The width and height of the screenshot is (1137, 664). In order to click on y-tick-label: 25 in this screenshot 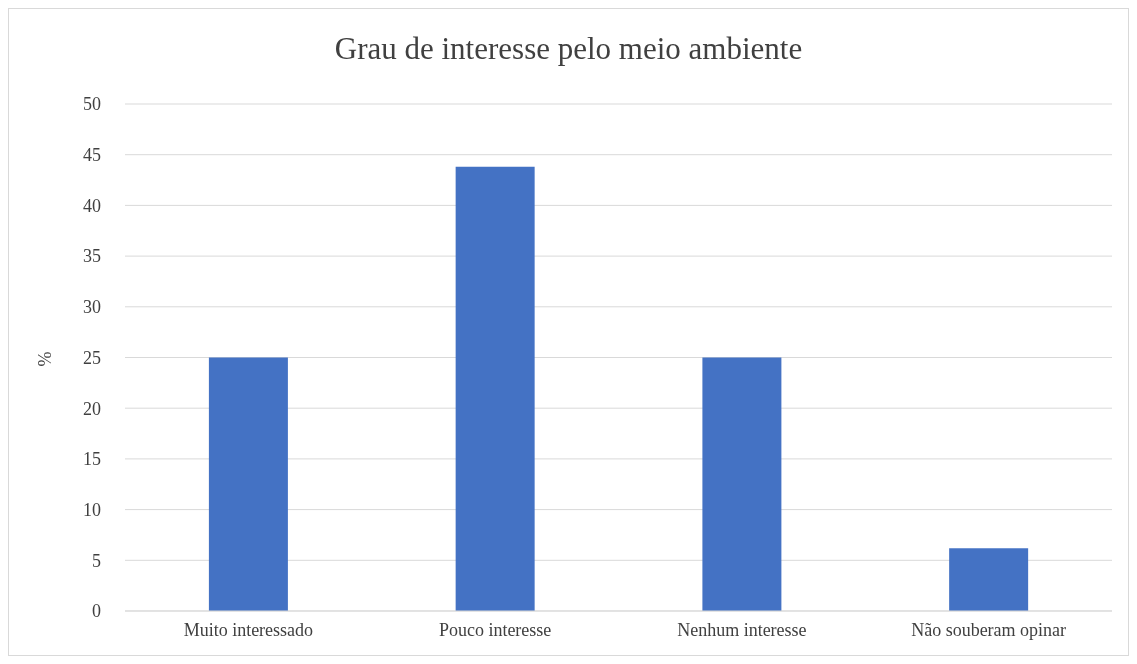, I will do `click(92, 357)`.